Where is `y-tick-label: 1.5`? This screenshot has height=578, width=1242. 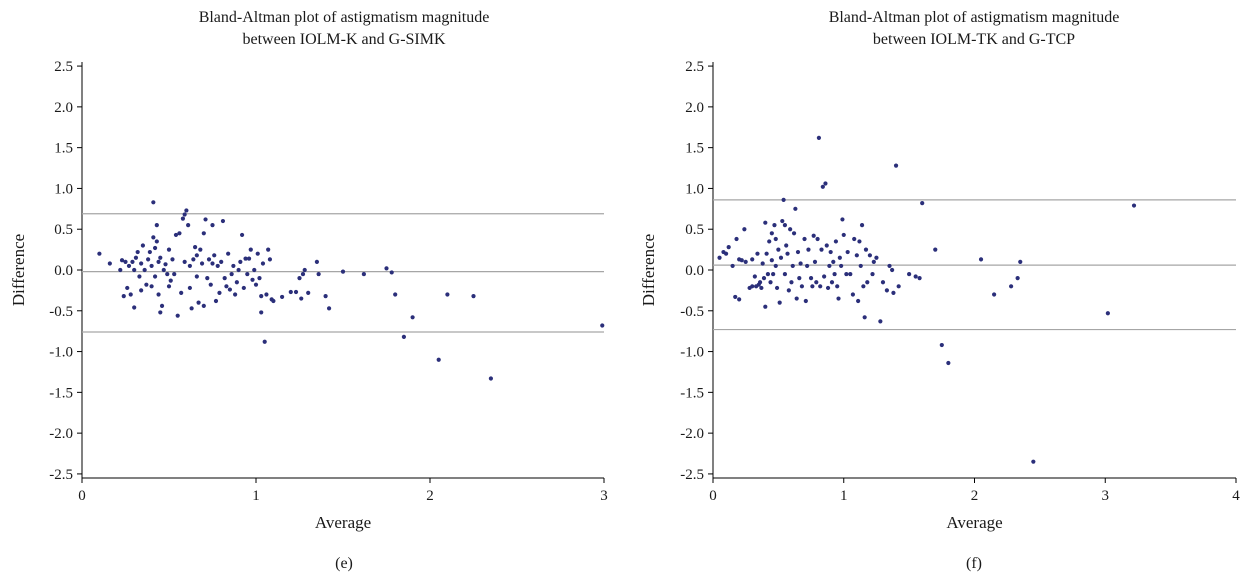 y-tick-label: 1.5 is located at coordinates (63, 149).